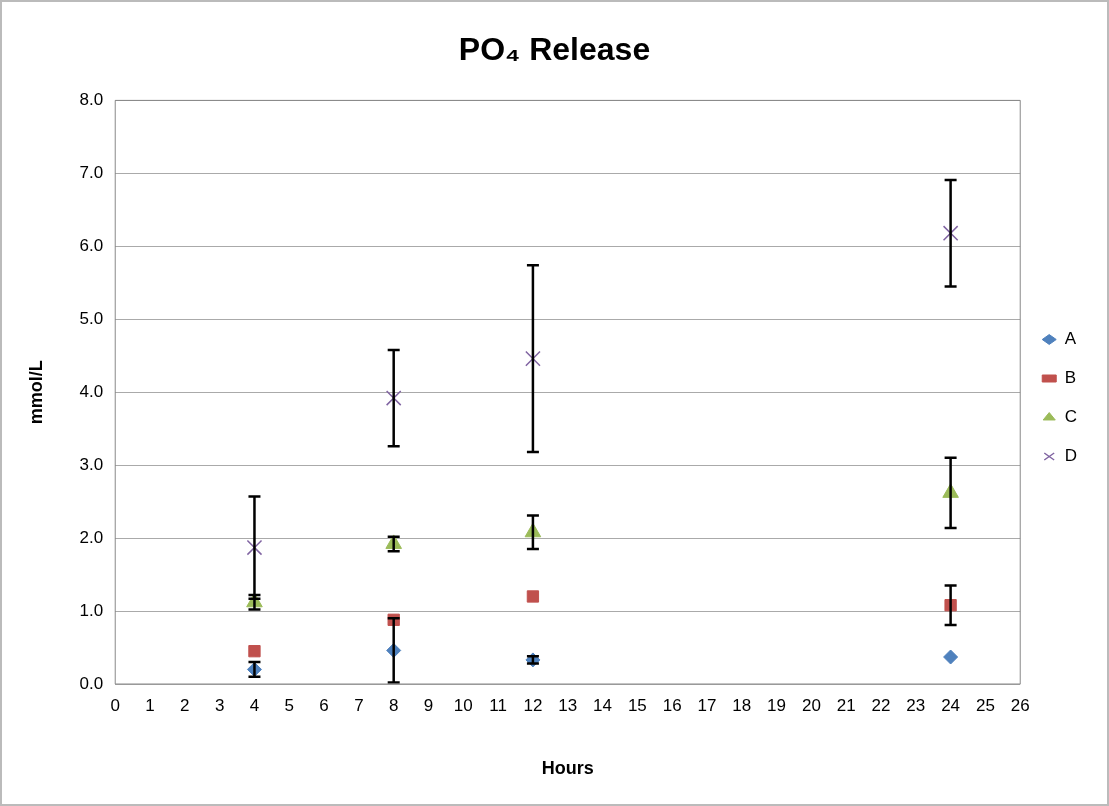 This screenshot has height=806, width=1109. Describe the element at coordinates (91, 173) in the screenshot. I see `y-tick-label: 7.0` at that location.